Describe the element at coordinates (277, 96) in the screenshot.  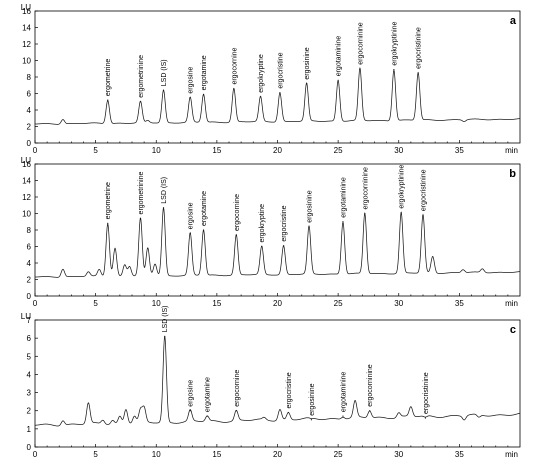
I see `chromatogram-trace` at that location.